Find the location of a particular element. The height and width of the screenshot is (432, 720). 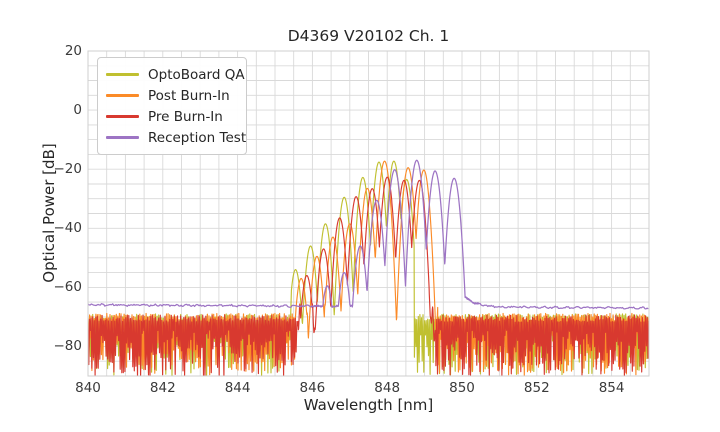

x-axis-label: Wavelength [nm] is located at coordinates (368, 405).